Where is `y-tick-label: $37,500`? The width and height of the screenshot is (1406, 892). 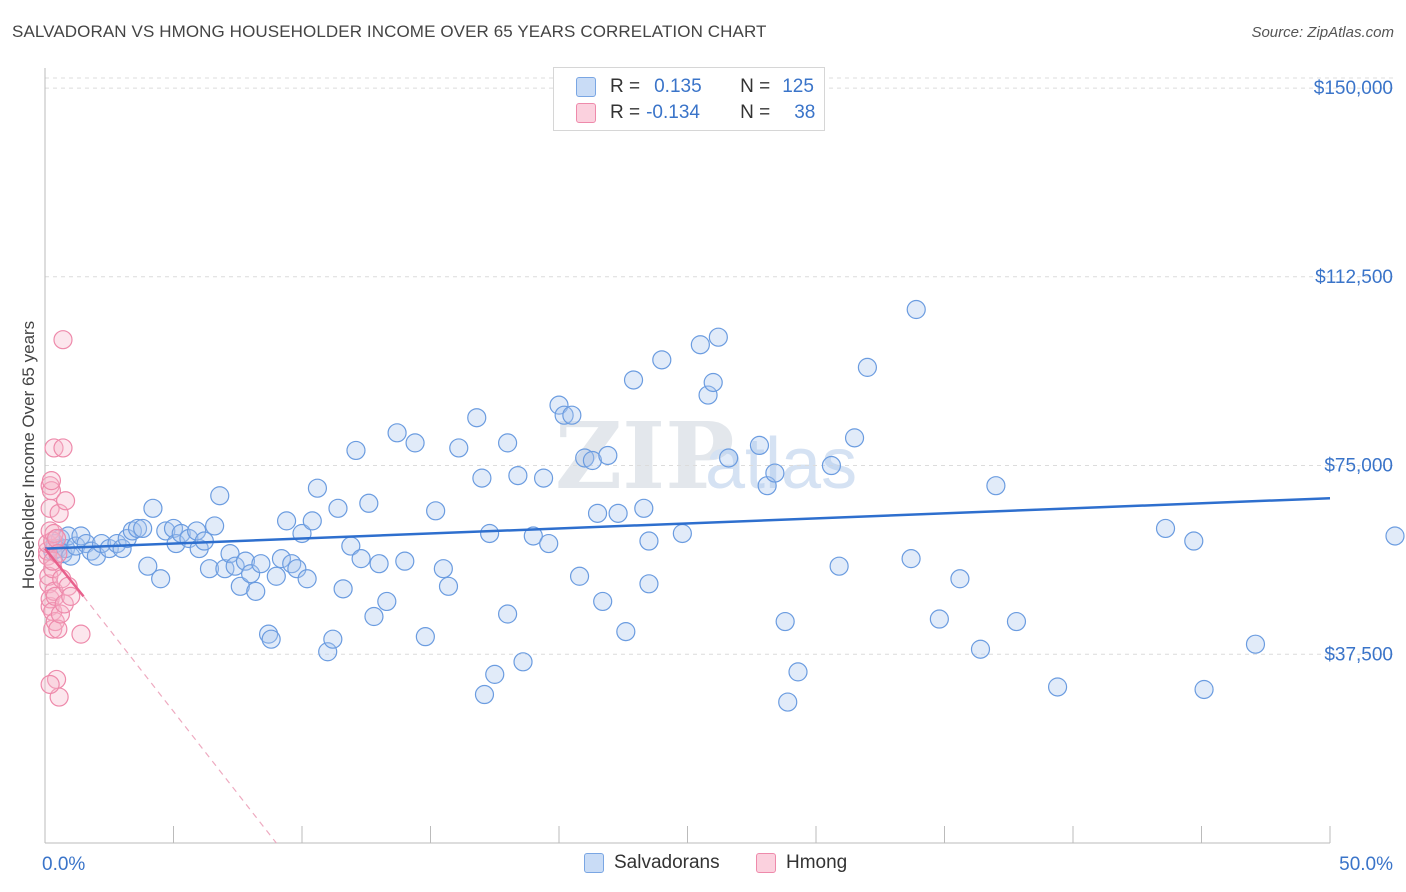 y-tick-label: $37,500 is located at coordinates (1358, 654).